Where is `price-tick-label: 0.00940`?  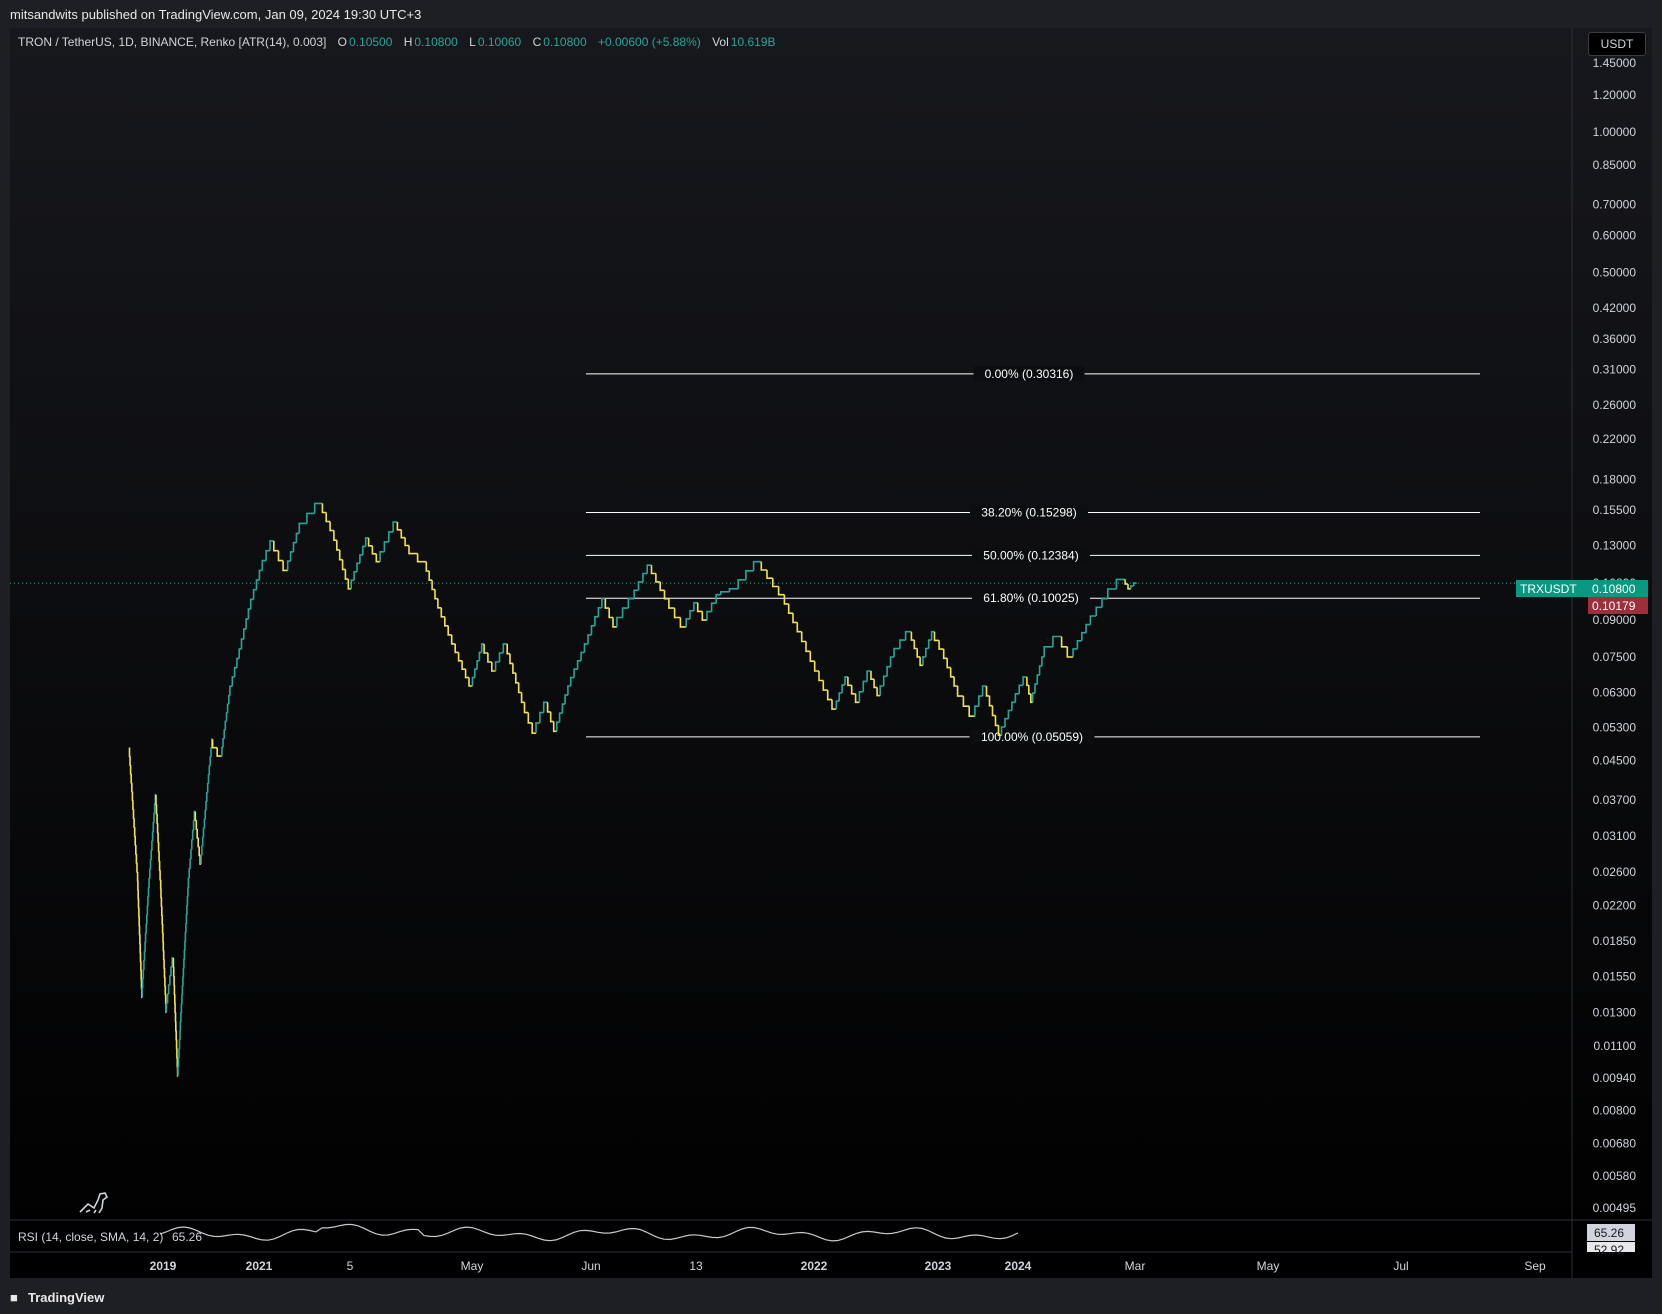 price-tick-label: 0.00940 is located at coordinates (1615, 1078).